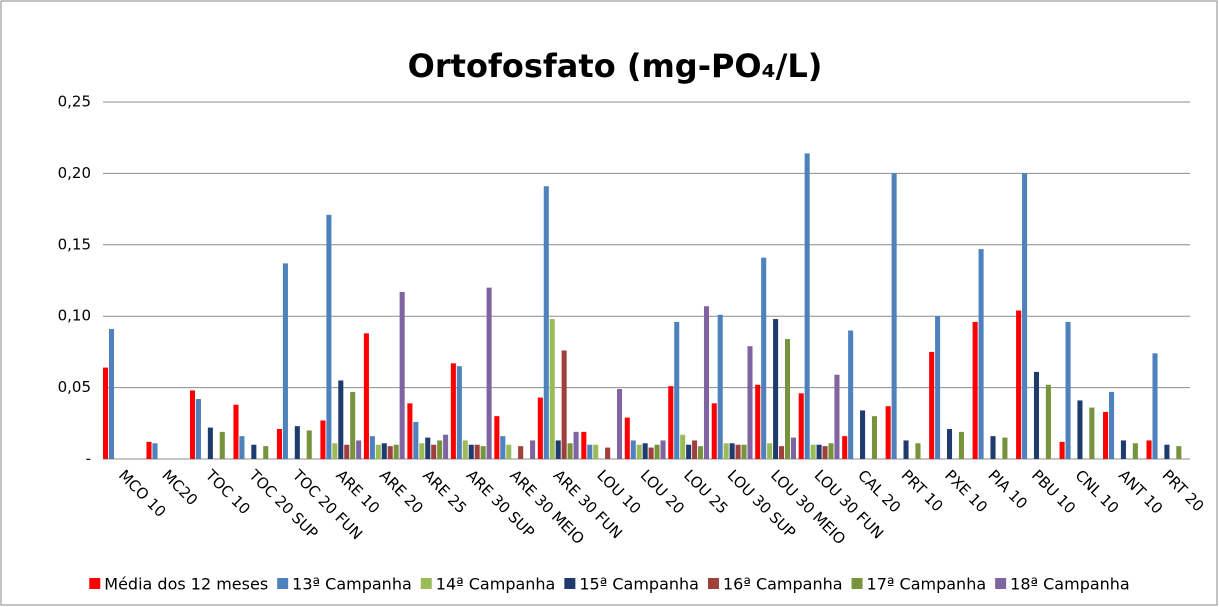 The image size is (1219, 607). Describe the element at coordinates (186, 584) in the screenshot. I see `legend-label: Média dos 12 meses` at that location.